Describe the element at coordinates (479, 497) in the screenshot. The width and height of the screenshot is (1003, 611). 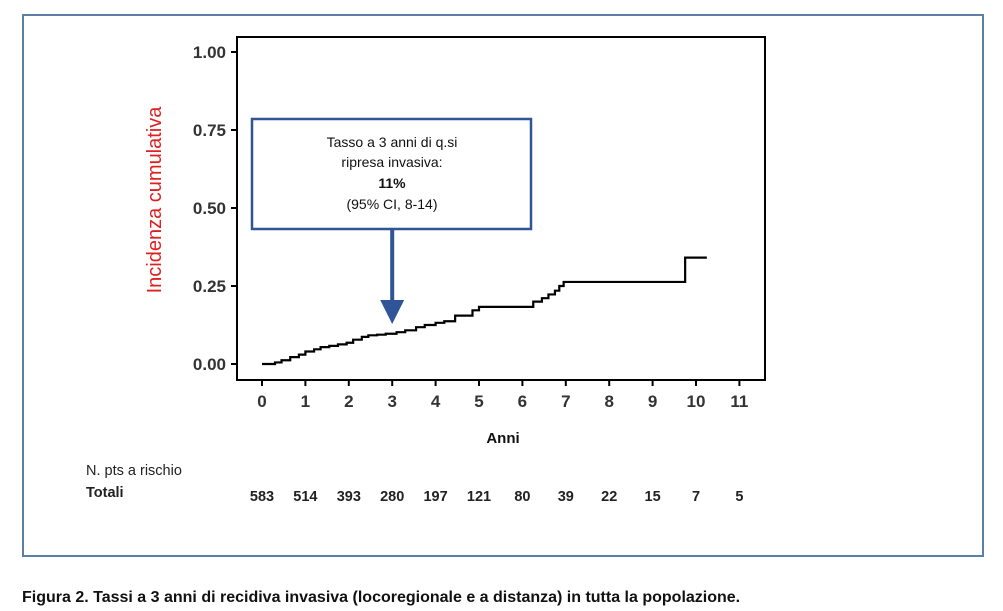
I see `risk-value: 121` at that location.